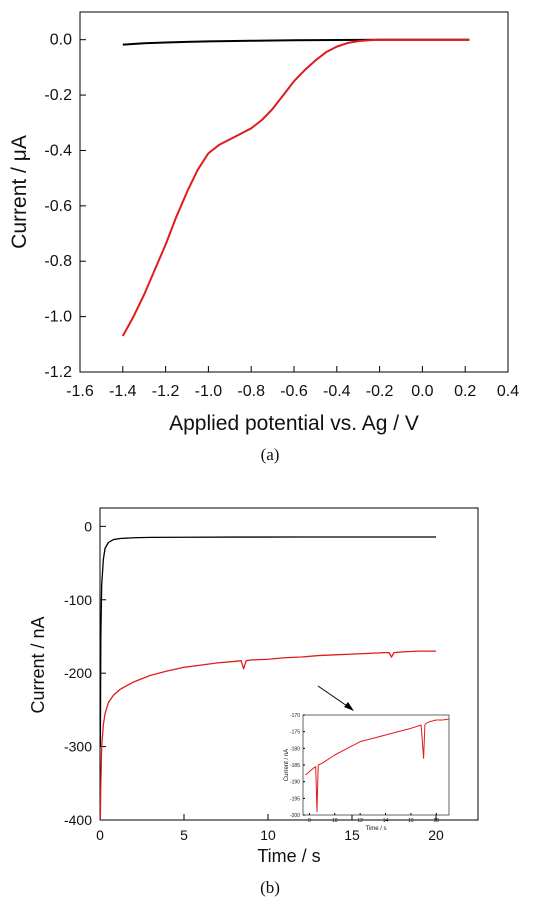 The width and height of the screenshot is (541, 905). I want to click on chart-b-y-tick-label: 0, so click(88, 526).